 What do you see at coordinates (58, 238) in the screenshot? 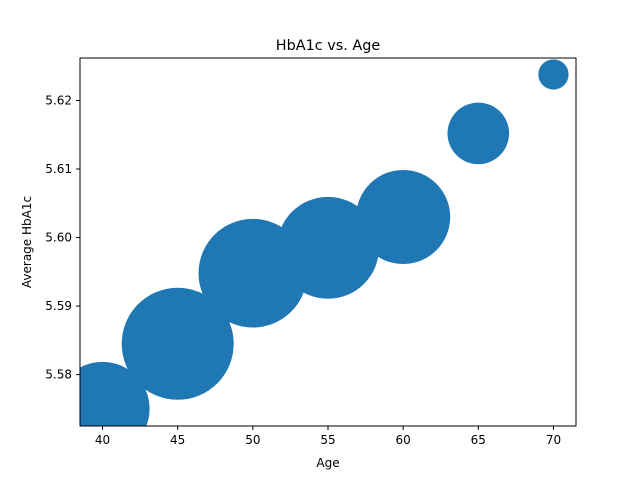
I see `y-tick-label-2: 5.60` at bounding box center [58, 238].